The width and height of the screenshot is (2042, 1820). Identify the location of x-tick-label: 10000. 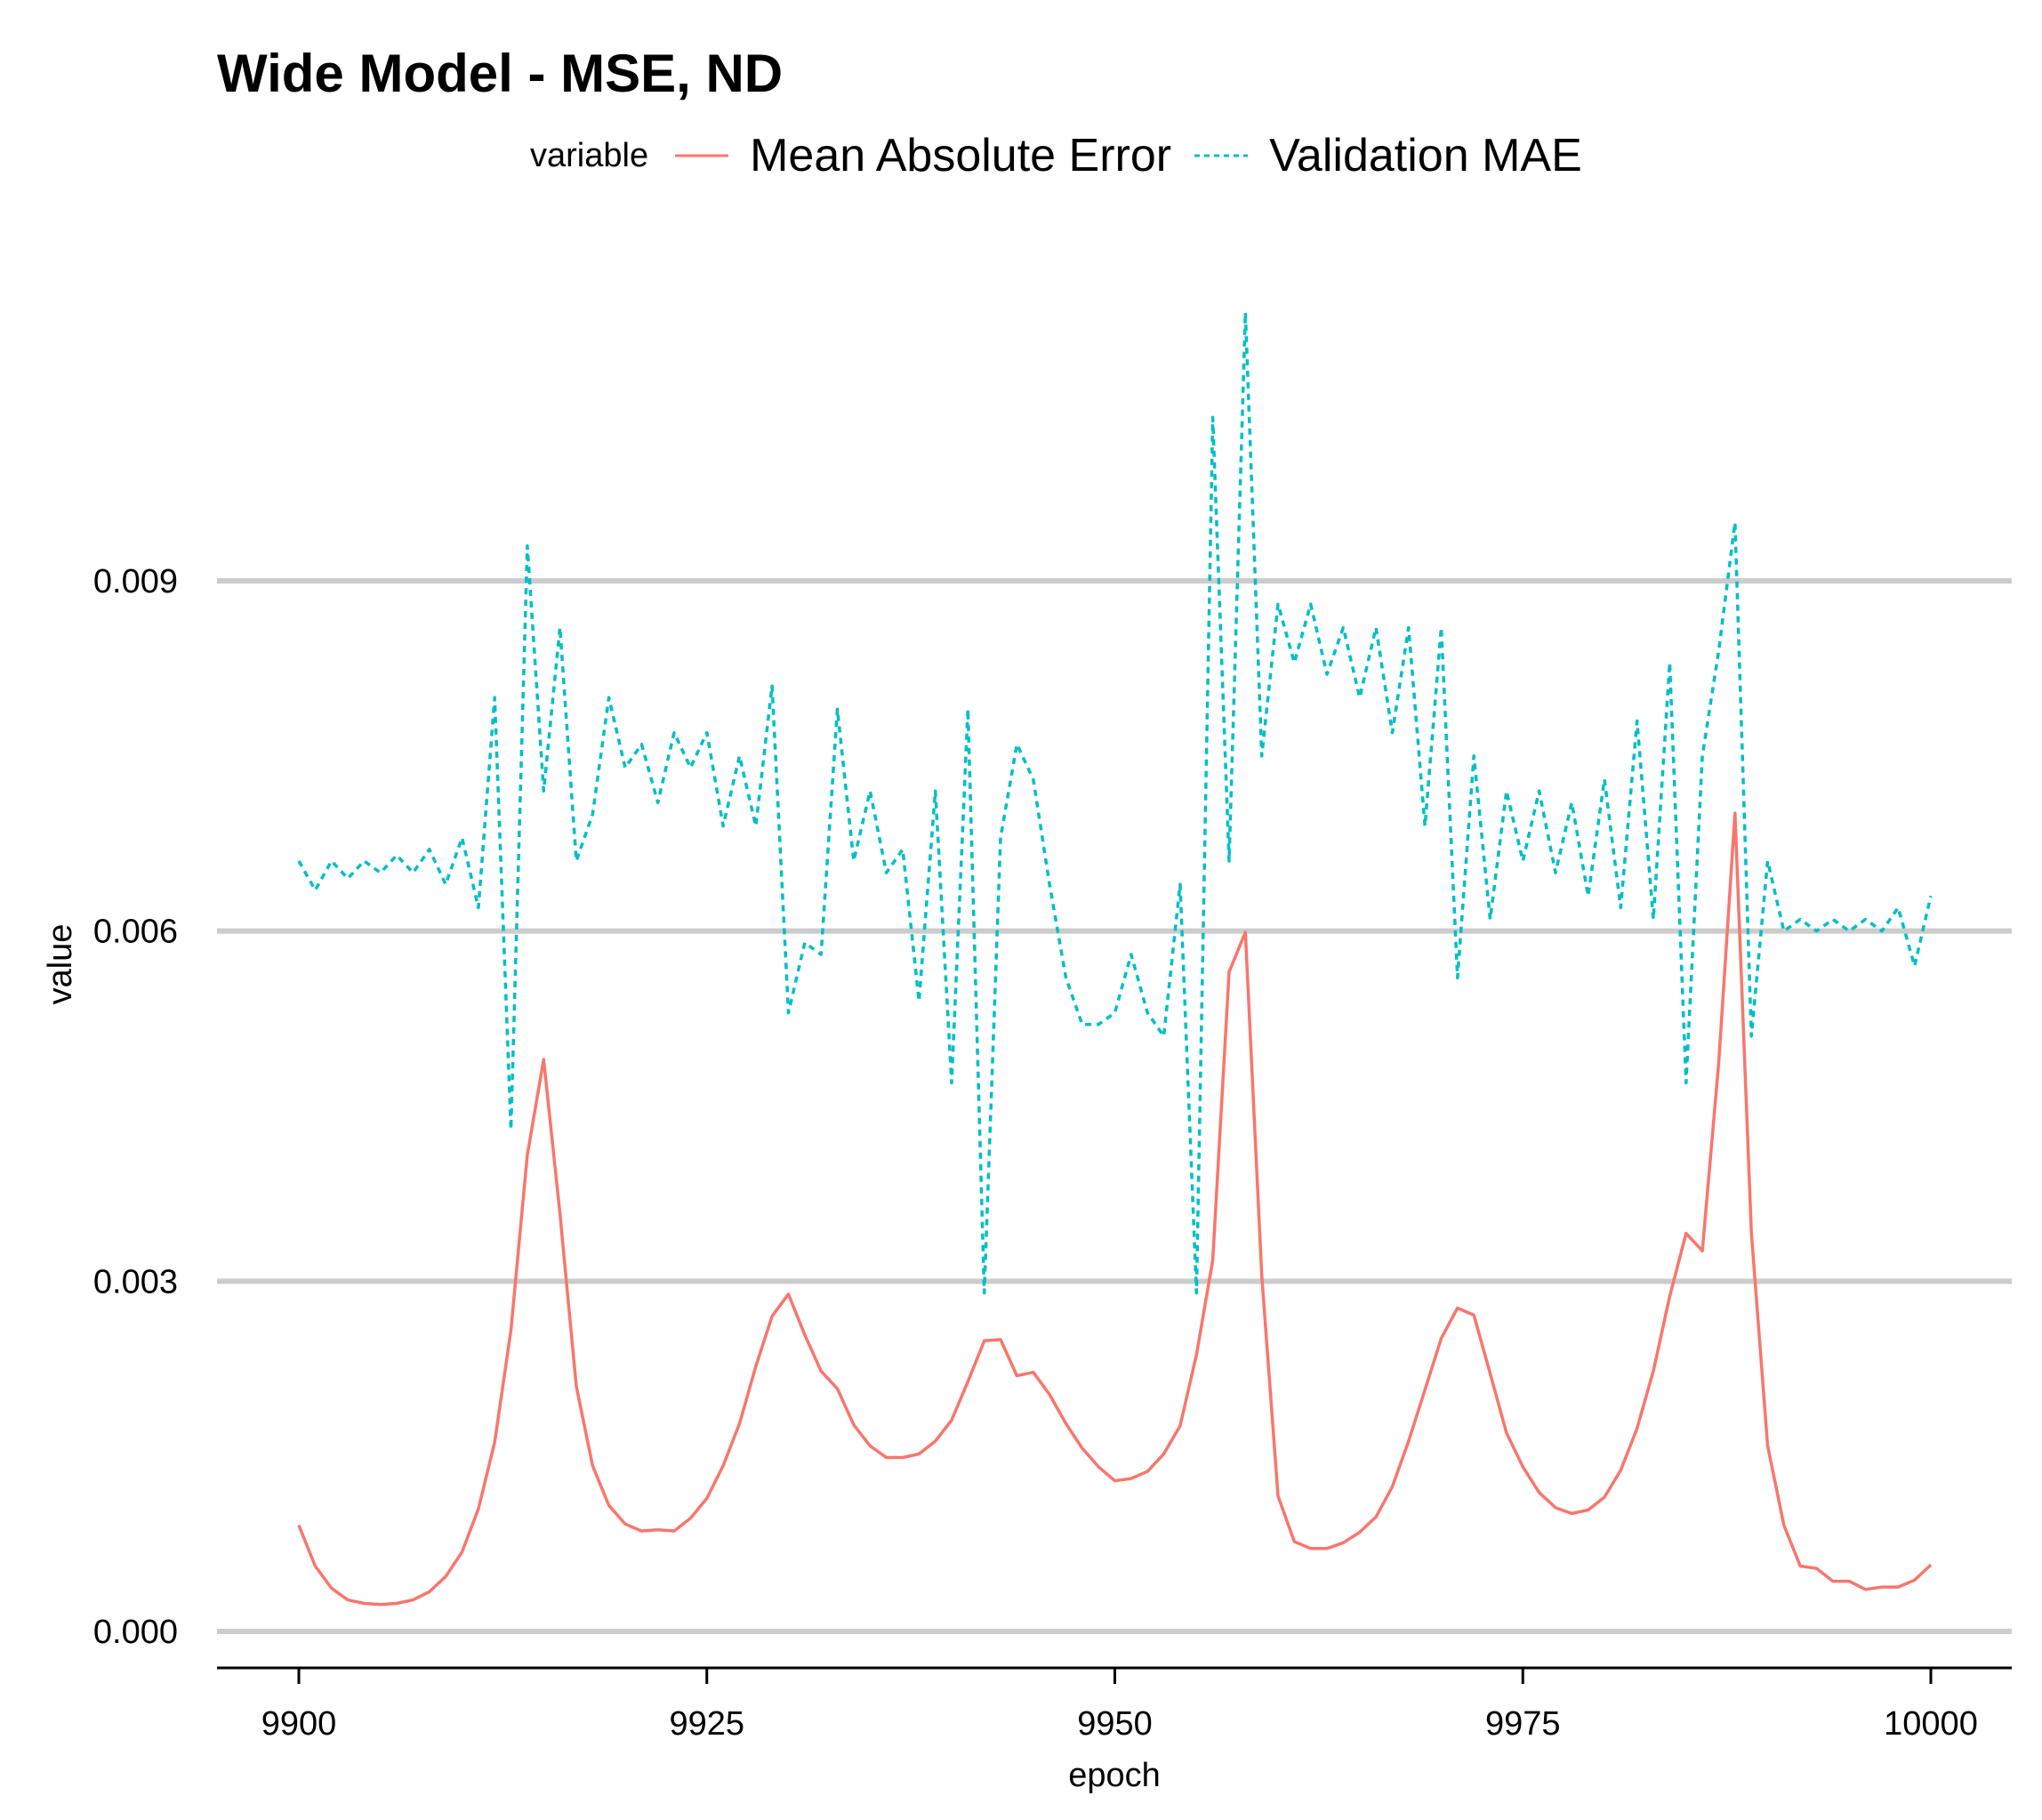
(1931, 1724).